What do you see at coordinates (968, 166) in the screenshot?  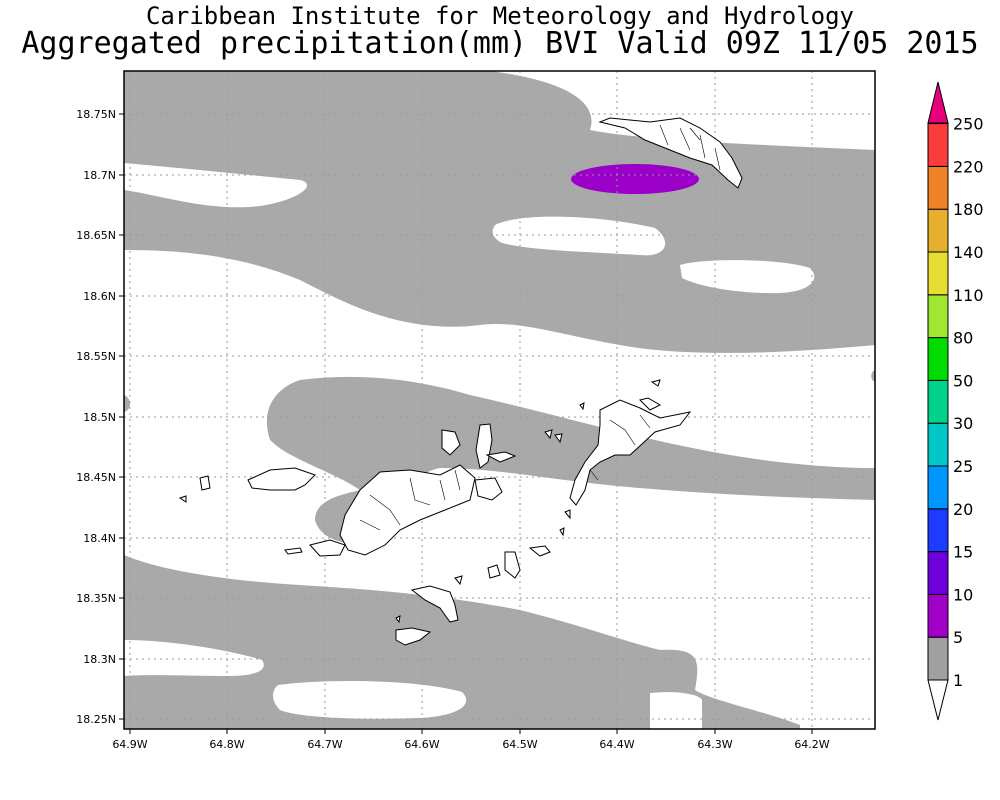 I see `colorbar-label: 220` at bounding box center [968, 166].